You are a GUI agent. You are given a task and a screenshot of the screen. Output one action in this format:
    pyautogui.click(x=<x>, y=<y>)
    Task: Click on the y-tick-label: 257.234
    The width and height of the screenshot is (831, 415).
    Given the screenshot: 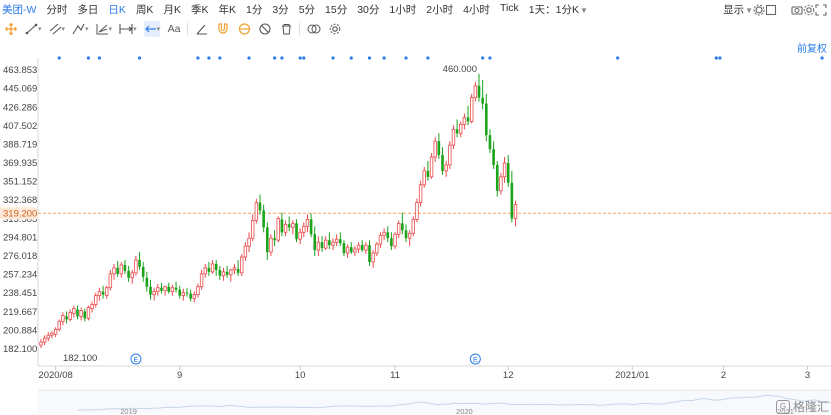 What is the action you would take?
    pyautogui.click(x=20, y=275)
    